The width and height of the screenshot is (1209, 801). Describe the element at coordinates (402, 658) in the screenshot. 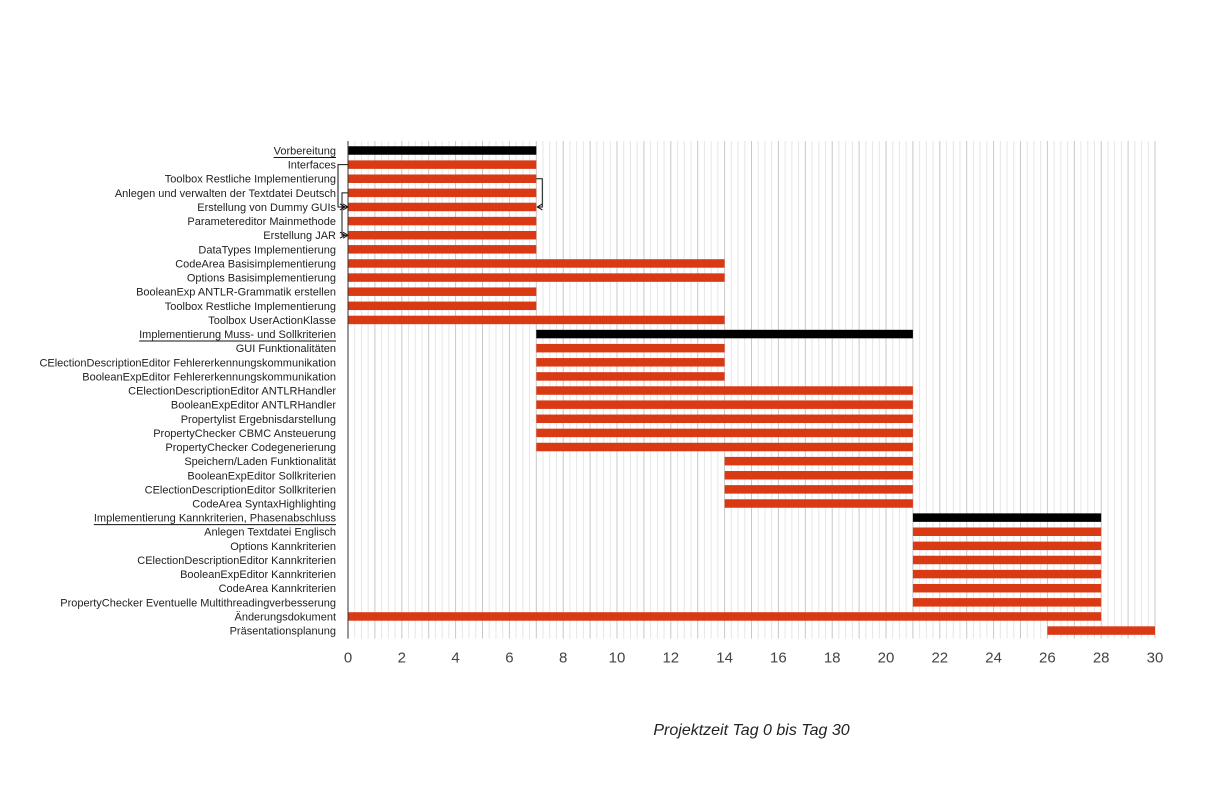

I see `x-tick-label: 2` at that location.